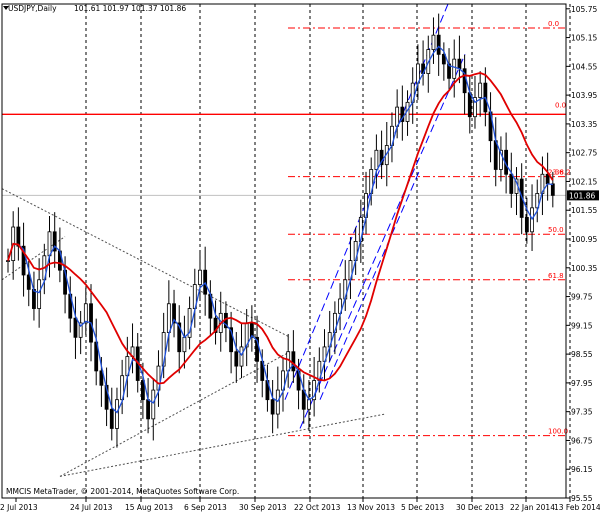  What do you see at coordinates (584, 268) in the screenshot?
I see `y-tick-label: 100.35` at bounding box center [584, 268].